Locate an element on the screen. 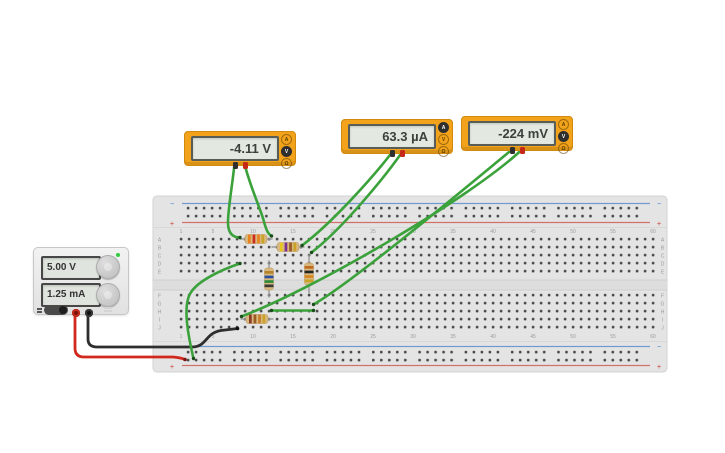 This screenshot has height=453, width=725. power-switch is located at coordinates (56, 310).